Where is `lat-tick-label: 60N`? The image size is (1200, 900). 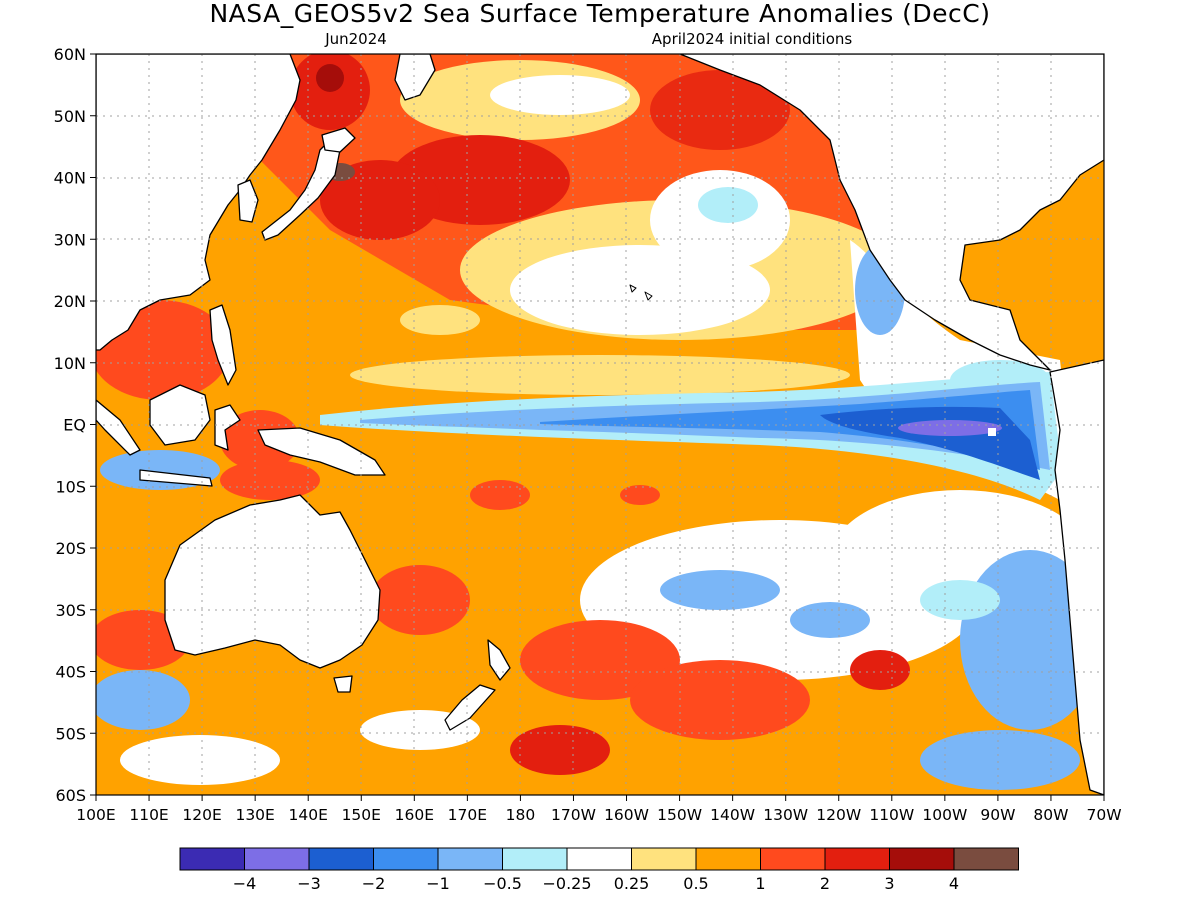
lat-tick-label: 60N is located at coordinates (70, 54).